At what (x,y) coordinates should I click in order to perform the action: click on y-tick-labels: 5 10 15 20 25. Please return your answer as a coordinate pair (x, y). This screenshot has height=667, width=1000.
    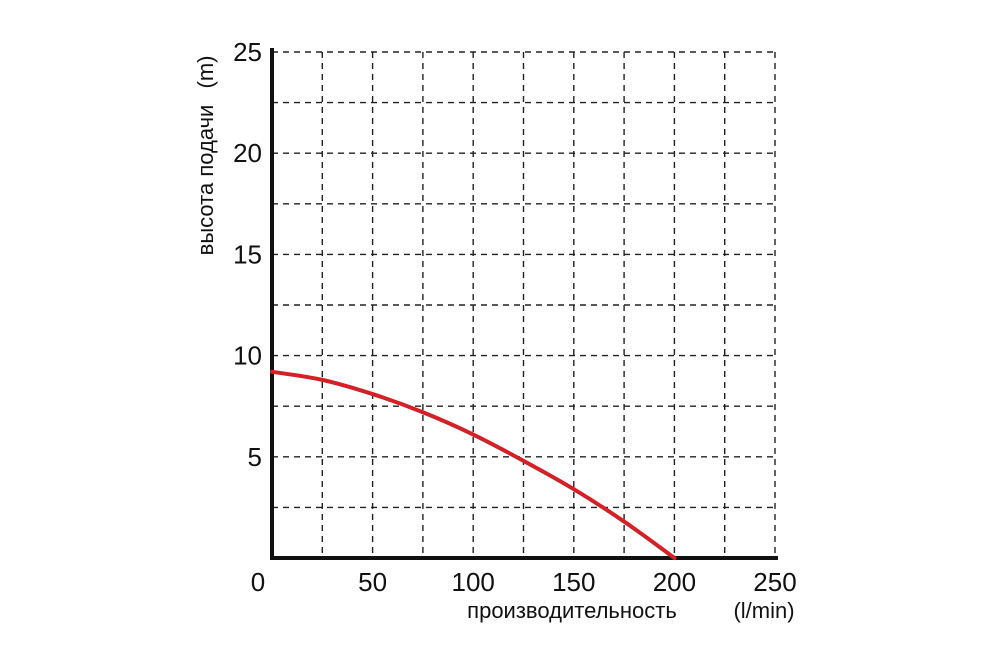
    Looking at the image, I should click on (247, 254).